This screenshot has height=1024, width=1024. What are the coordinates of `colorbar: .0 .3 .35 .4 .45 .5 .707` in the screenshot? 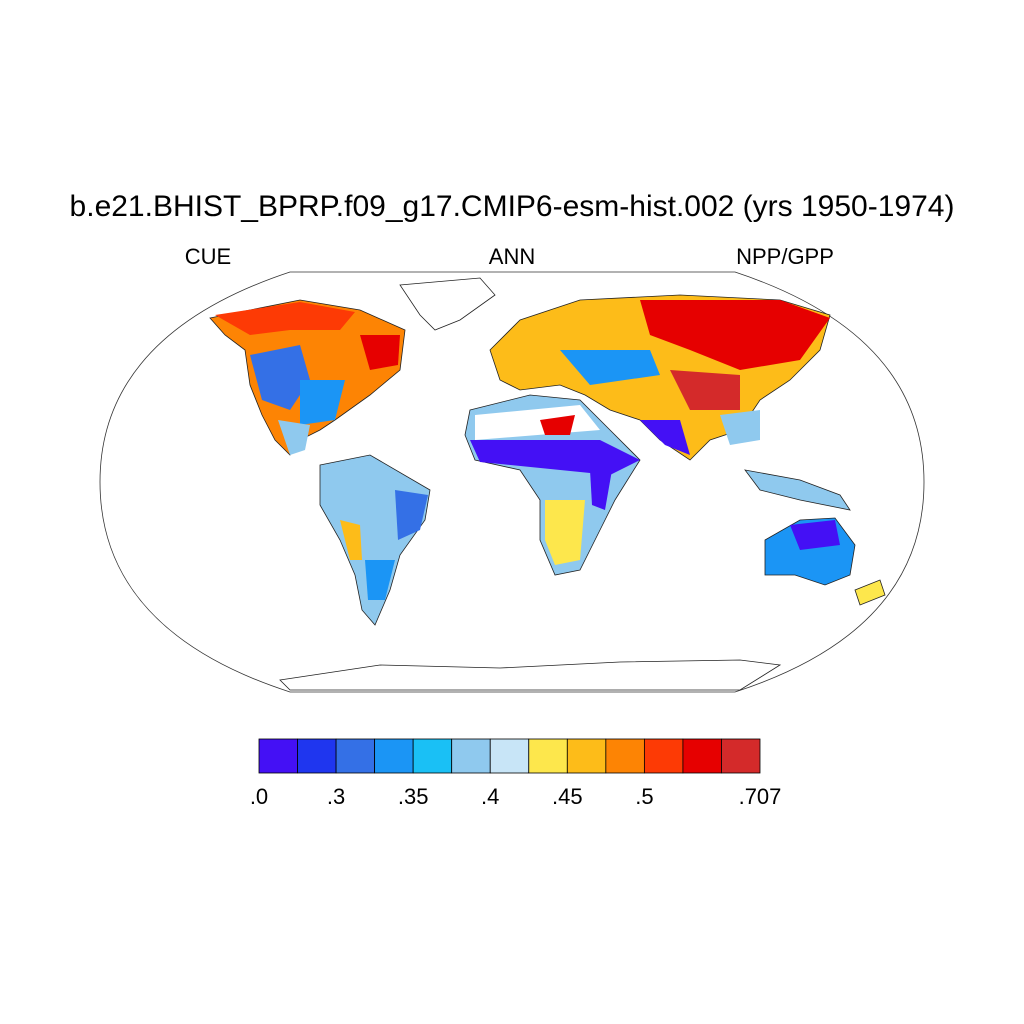 It's located at (516, 773).